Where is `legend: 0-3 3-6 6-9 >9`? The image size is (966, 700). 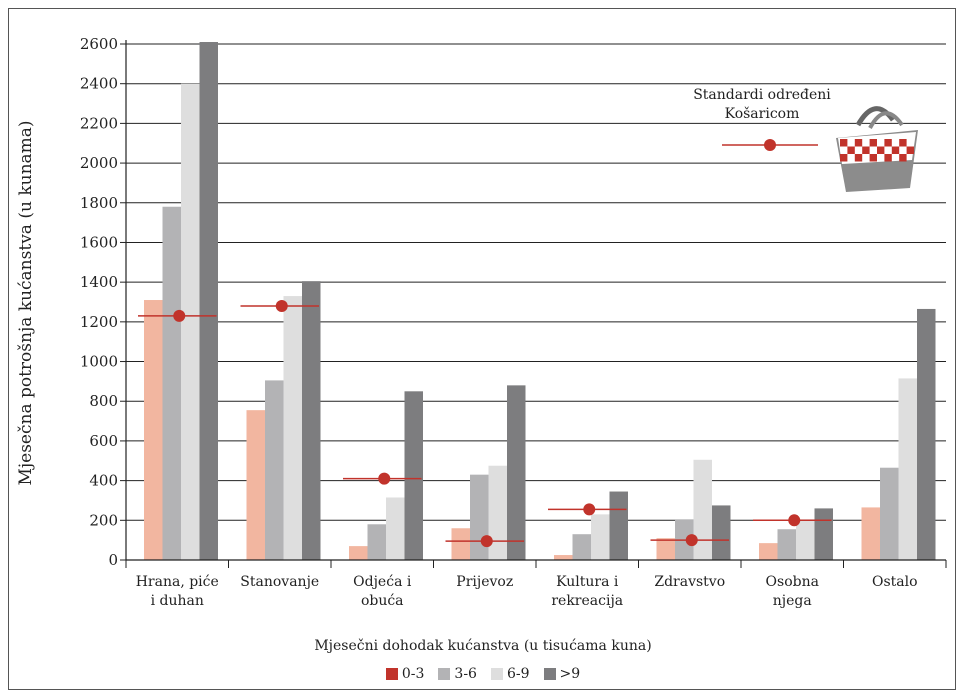 legend: 0-3 3-6 6-9 >9 is located at coordinates (483, 674).